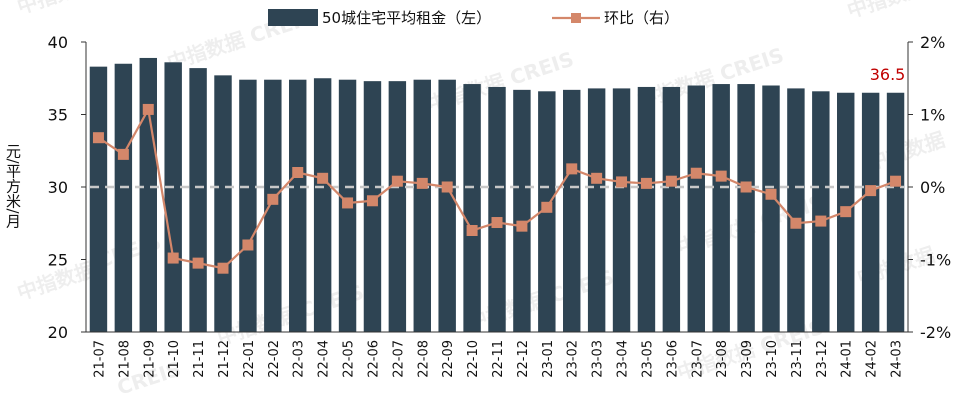 This screenshot has height=402, width=968. I want to click on x-tick-label: 21-10, so click(174, 359).